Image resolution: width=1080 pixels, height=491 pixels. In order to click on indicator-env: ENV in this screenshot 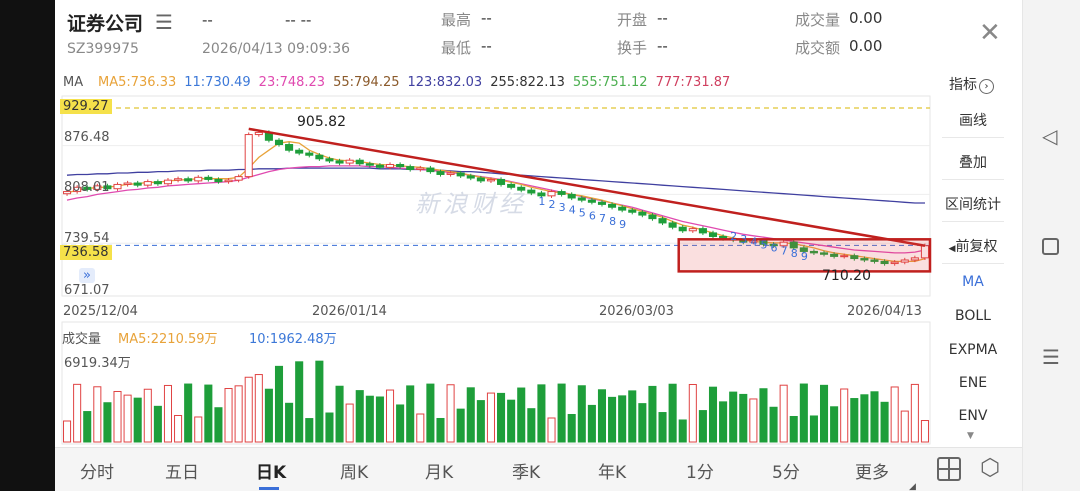, I will do `click(973, 416)`.